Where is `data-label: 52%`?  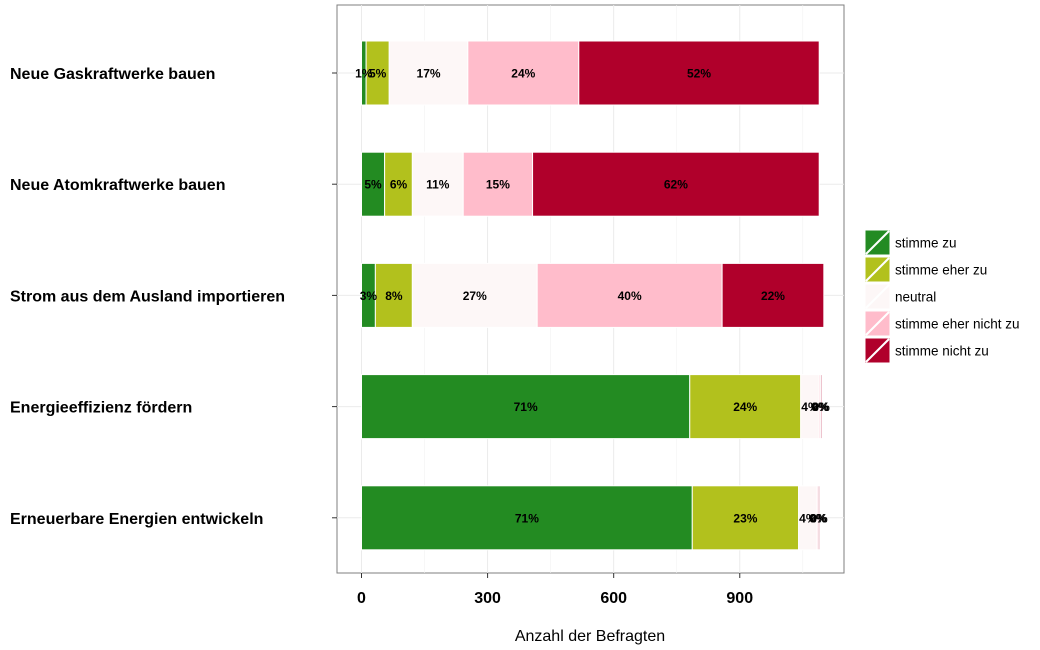
data-label: 52% is located at coordinates (699, 74).